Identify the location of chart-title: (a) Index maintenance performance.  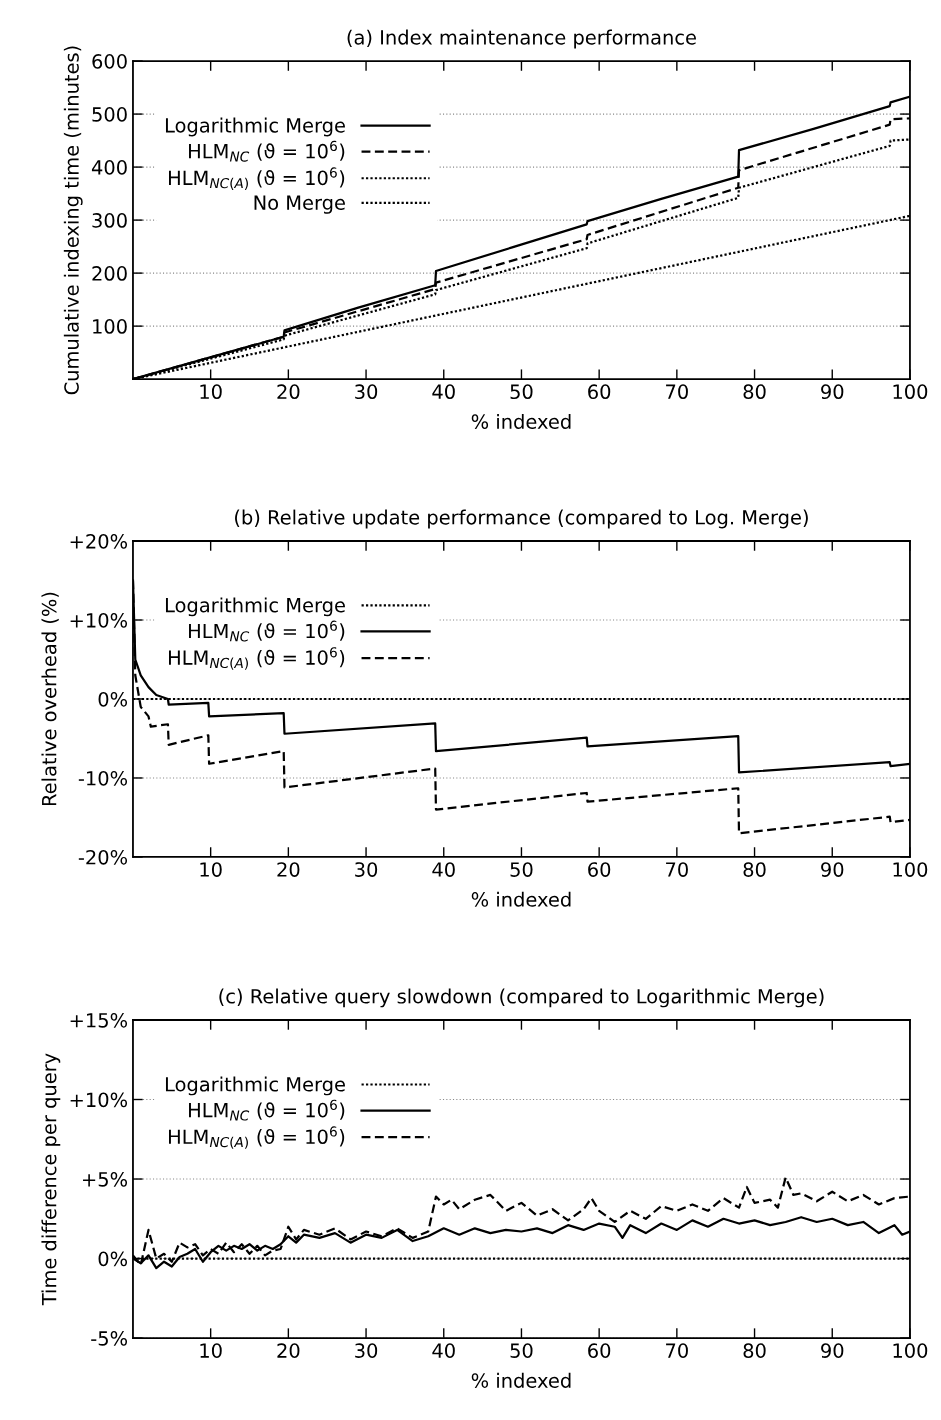
(521, 39).